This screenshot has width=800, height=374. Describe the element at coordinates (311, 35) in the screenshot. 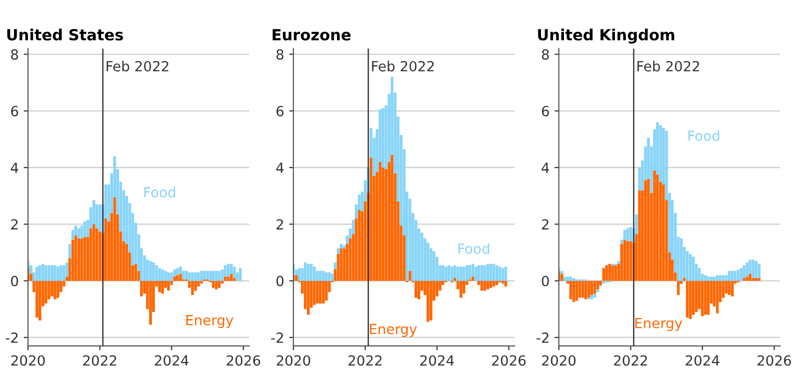

I see `chart-title: Eurozone` at that location.